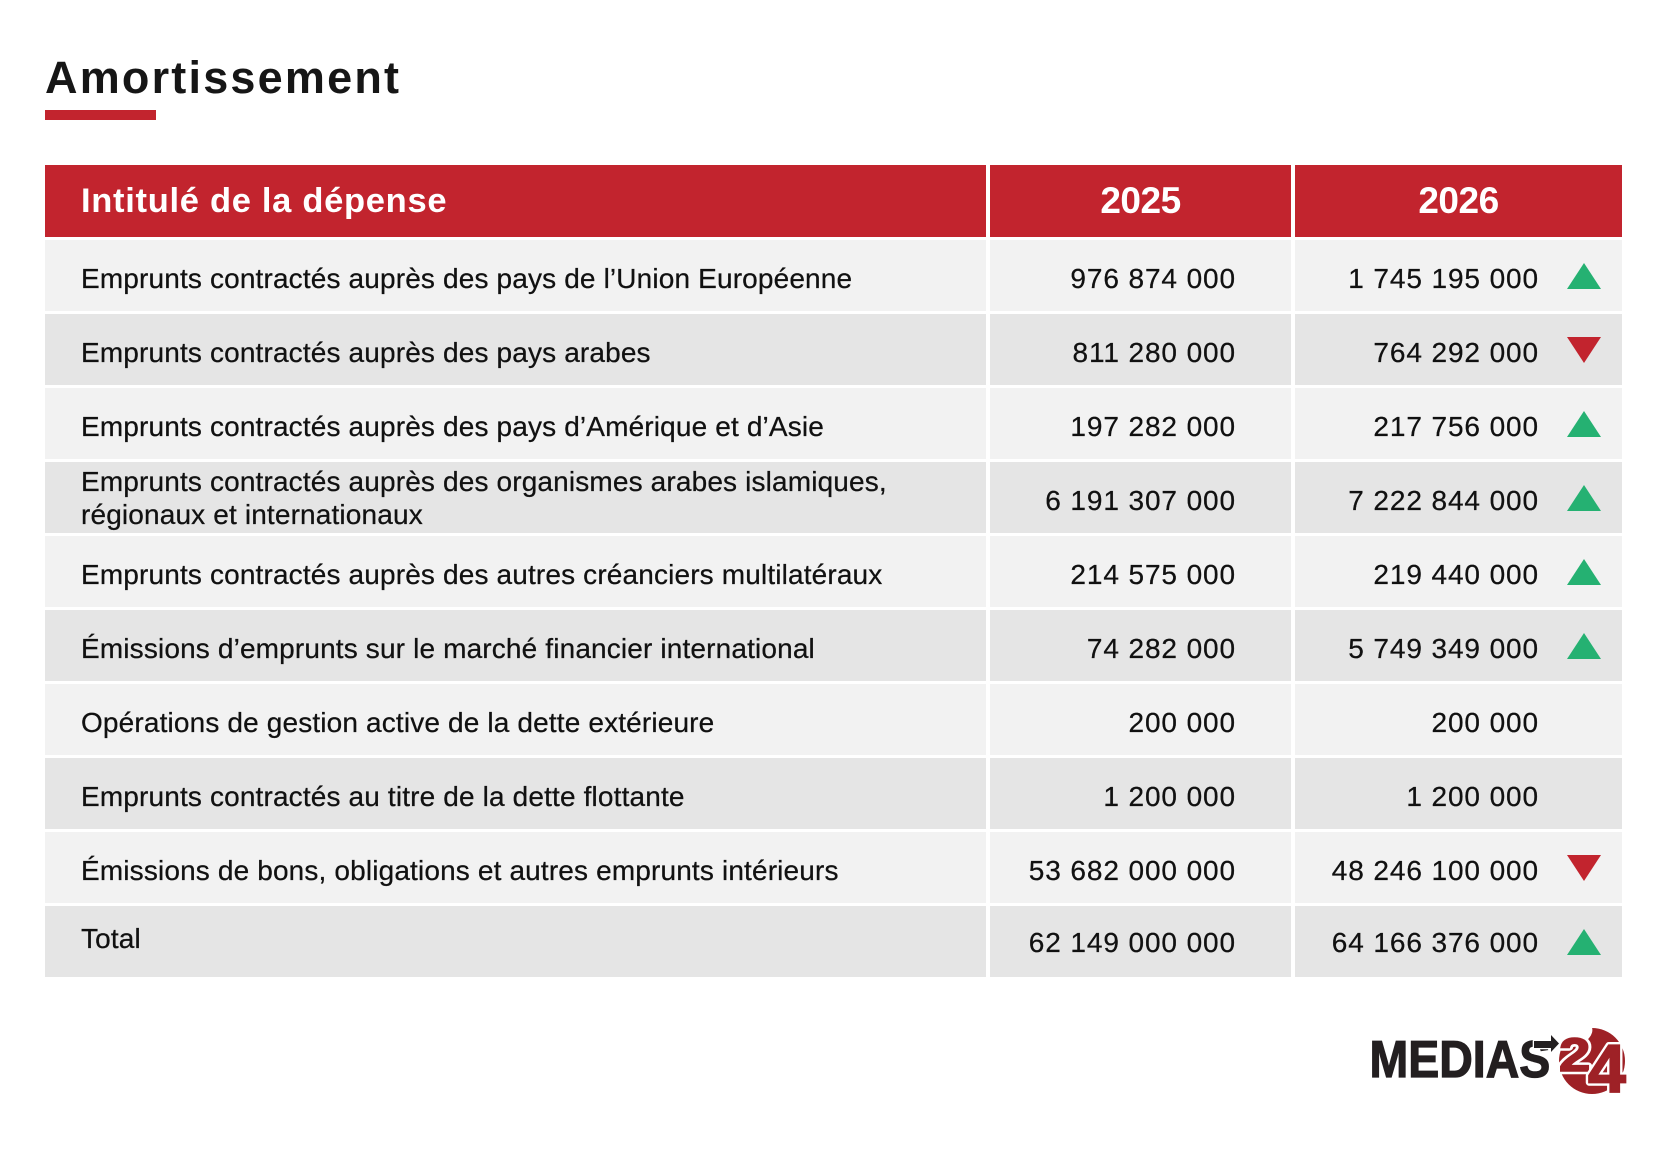  I want to click on svg-text: MEDIAS, so click(1460, 1060).